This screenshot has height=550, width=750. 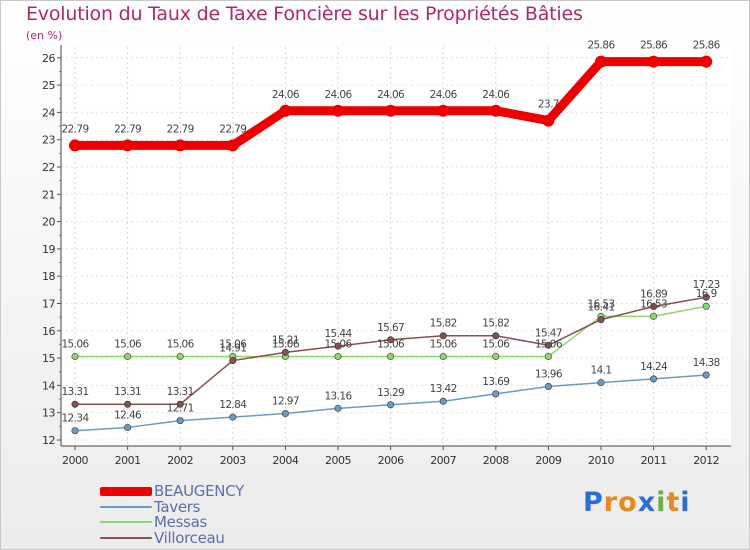 I want to click on series-villorceau-data-label: 14.91, so click(x=232, y=349).